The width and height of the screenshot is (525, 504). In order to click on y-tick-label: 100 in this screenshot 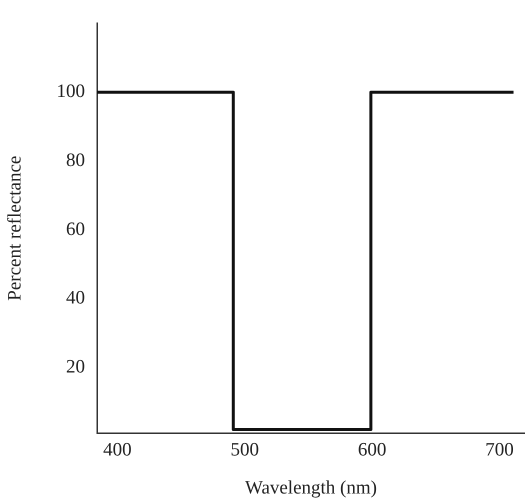, I will do `click(70, 91)`.